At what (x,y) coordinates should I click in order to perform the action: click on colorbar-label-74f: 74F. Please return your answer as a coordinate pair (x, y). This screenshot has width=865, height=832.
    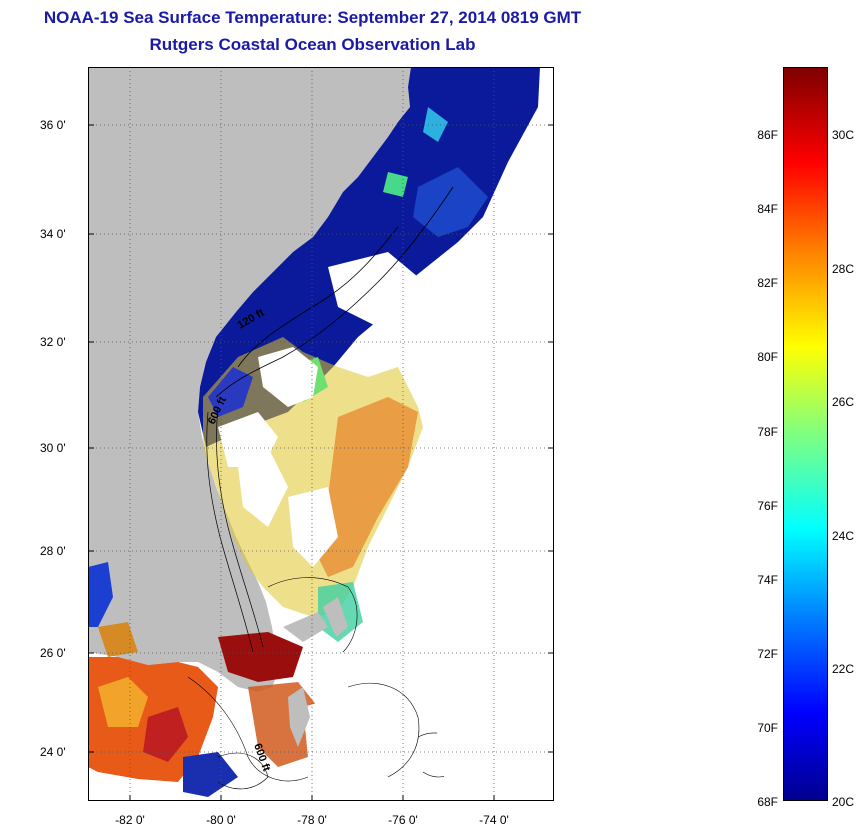
    Looking at the image, I should click on (767, 580).